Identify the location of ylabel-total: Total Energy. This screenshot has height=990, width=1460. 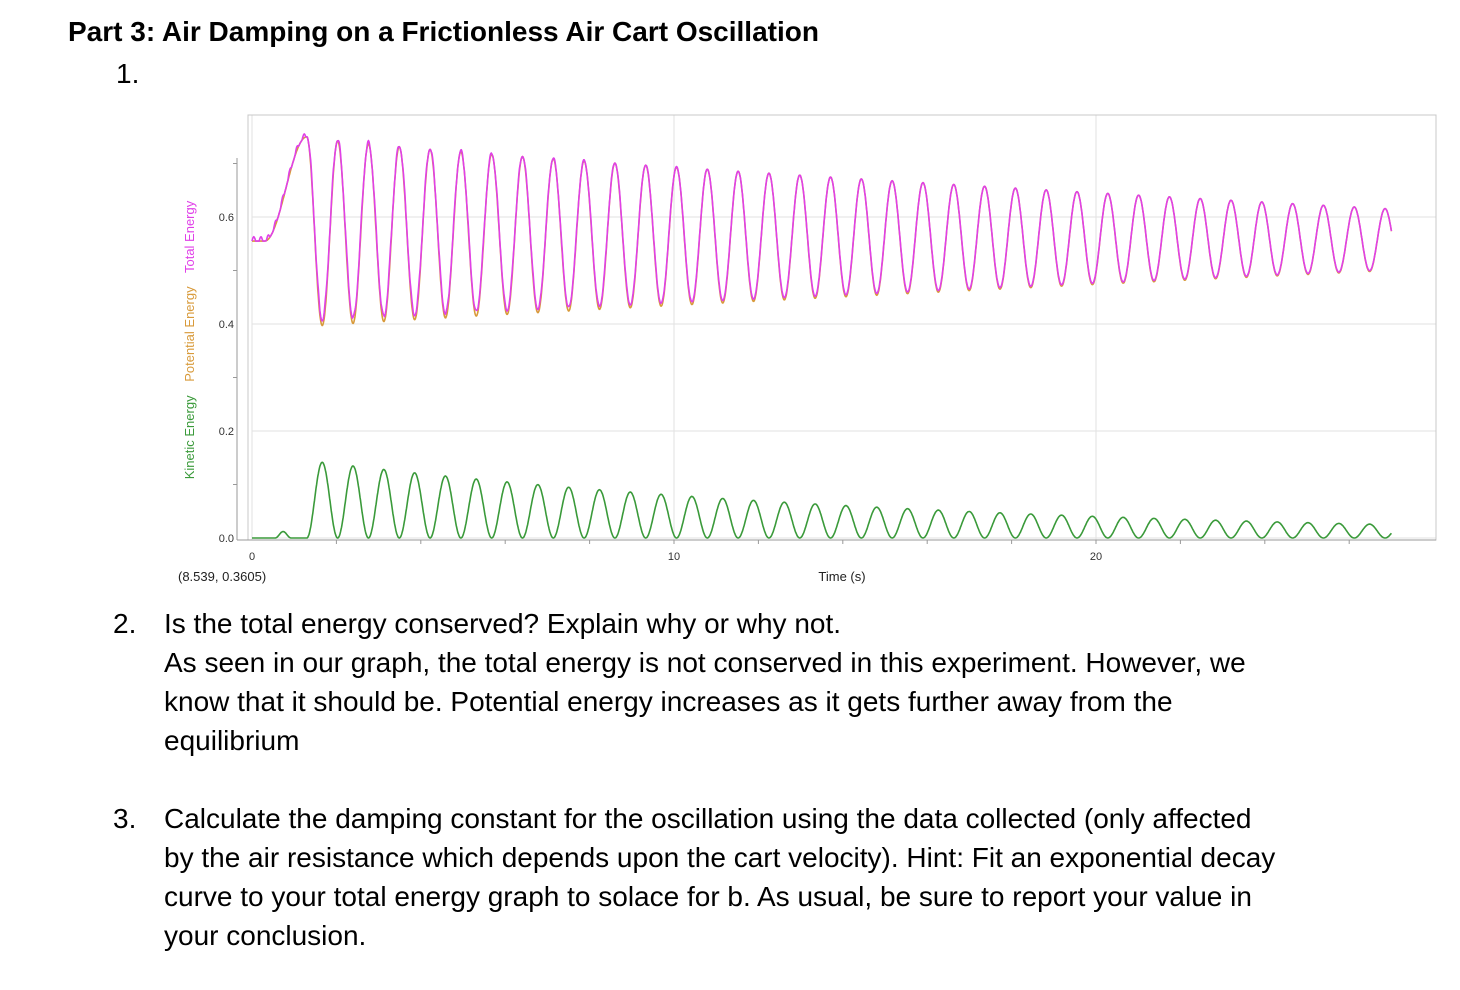
(189, 236).